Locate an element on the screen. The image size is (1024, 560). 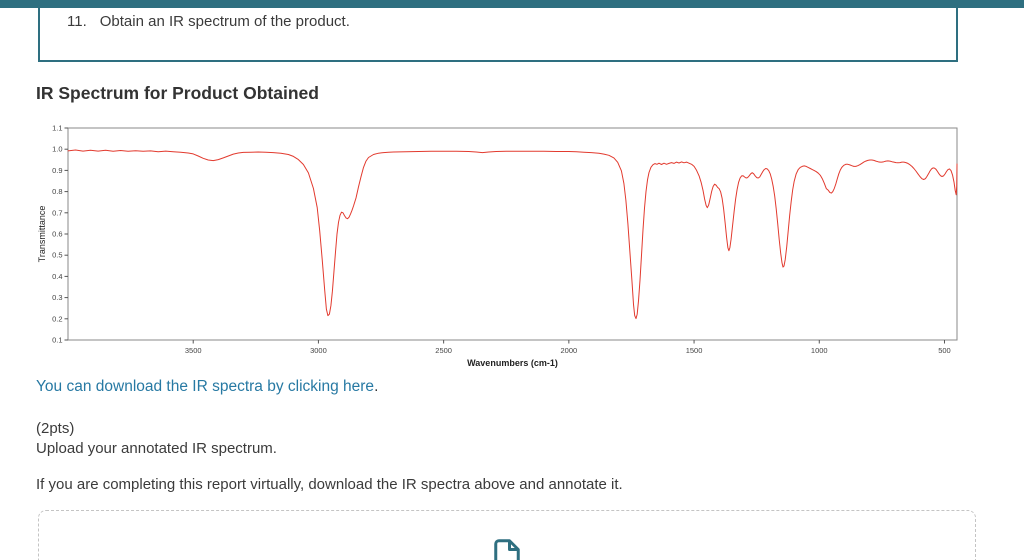
file-upload-icon is located at coordinates (507, 549).